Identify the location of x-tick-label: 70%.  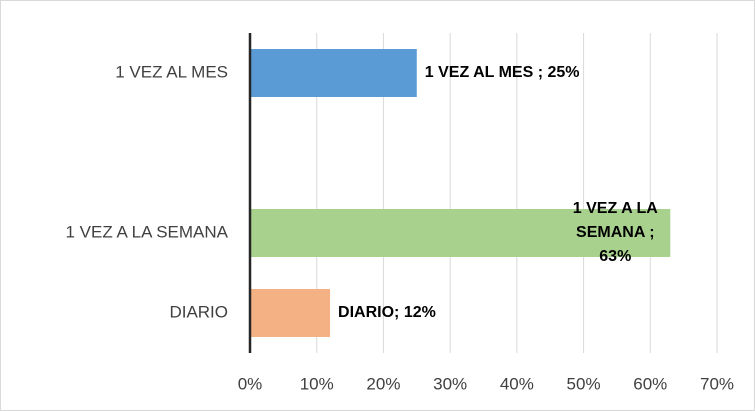
(717, 383).